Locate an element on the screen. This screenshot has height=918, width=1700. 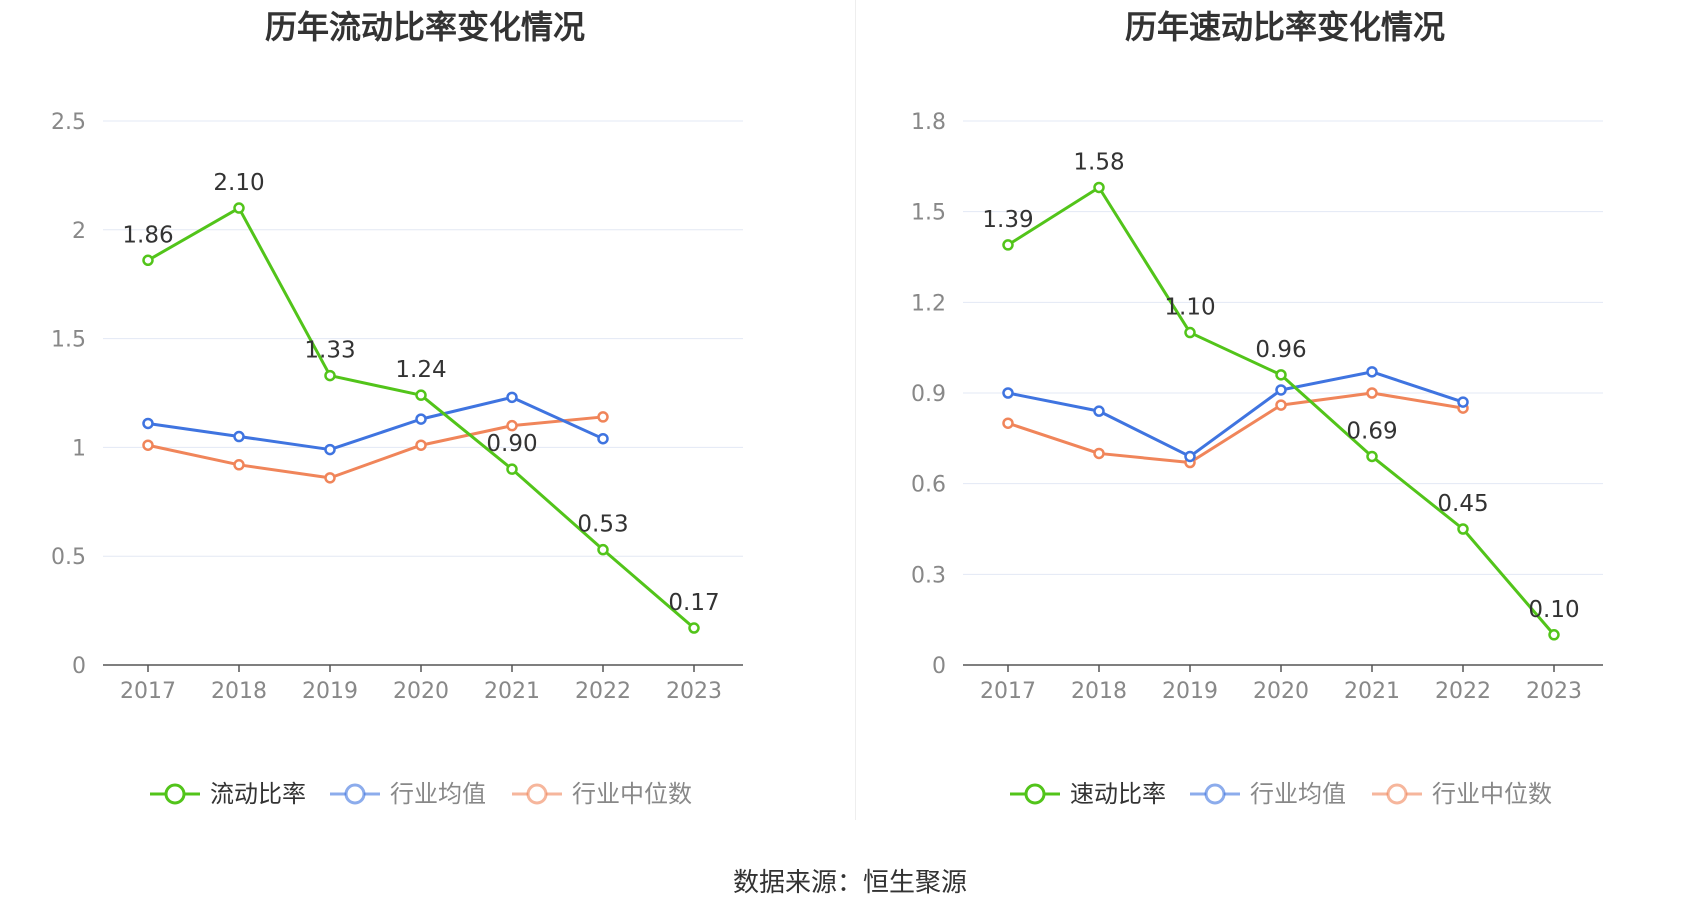
data-label: 1.33 is located at coordinates (329, 351).